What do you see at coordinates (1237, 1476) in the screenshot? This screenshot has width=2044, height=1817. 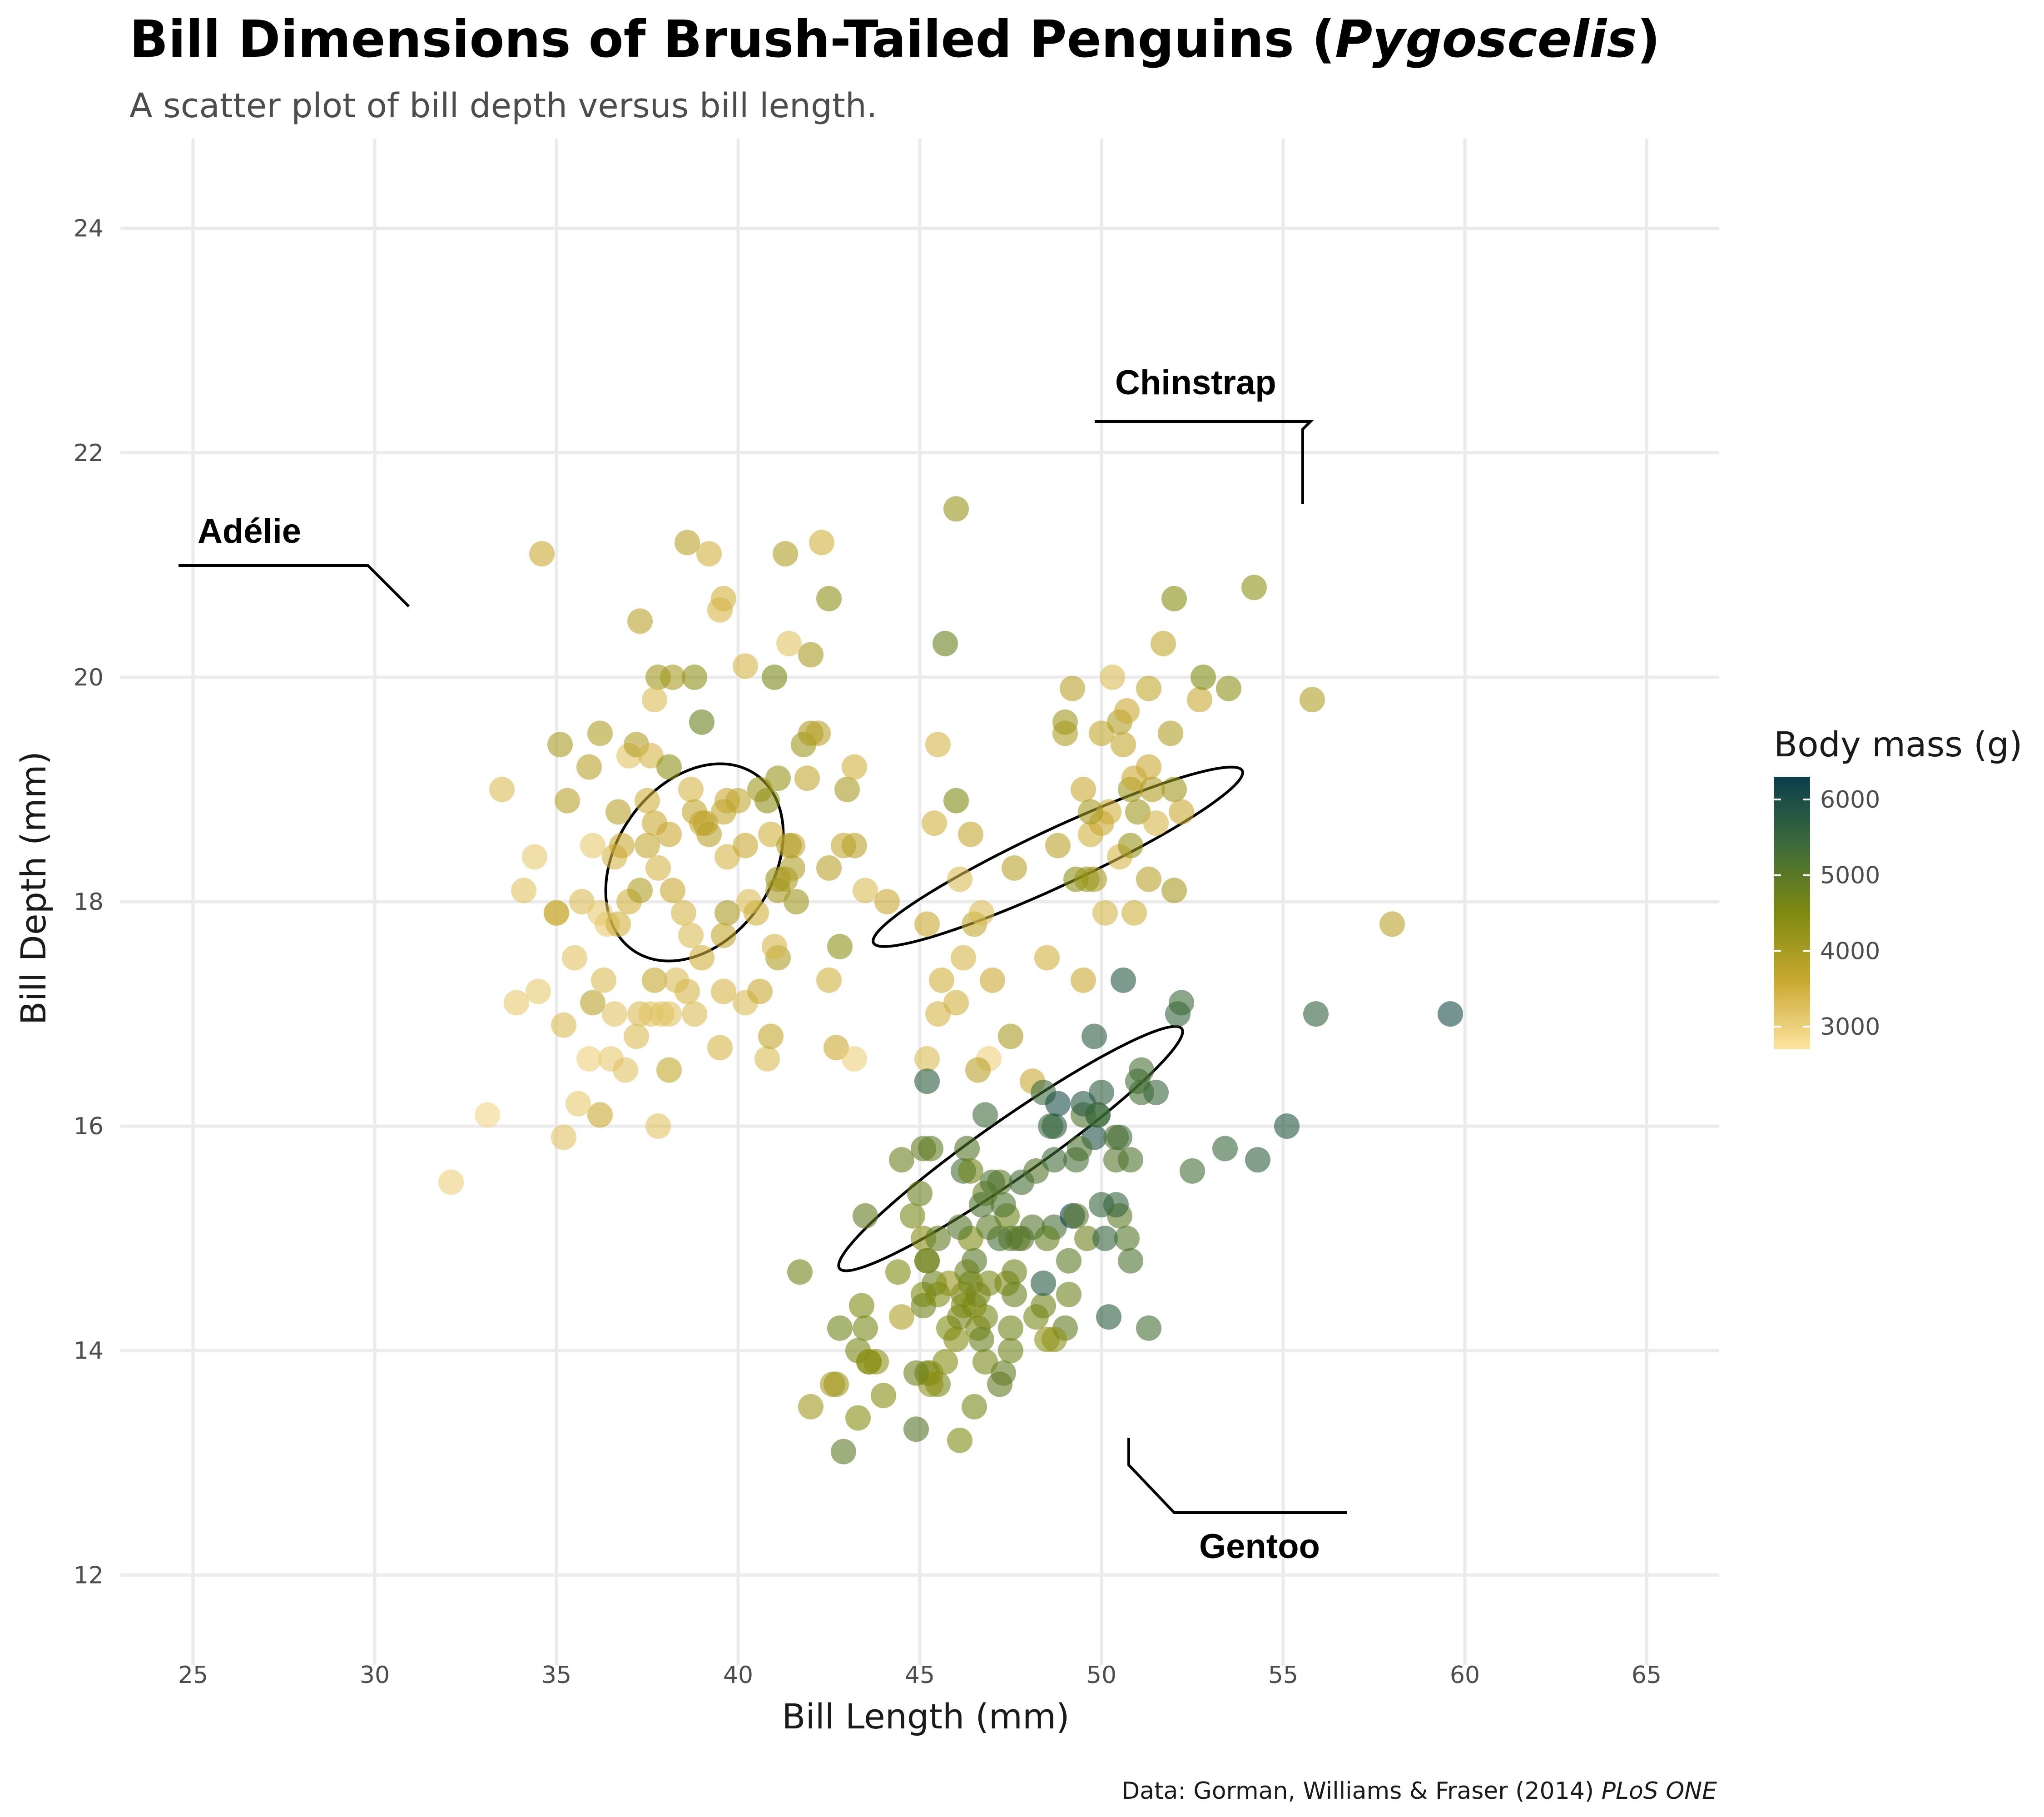 I see `leader-gentoo` at bounding box center [1237, 1476].